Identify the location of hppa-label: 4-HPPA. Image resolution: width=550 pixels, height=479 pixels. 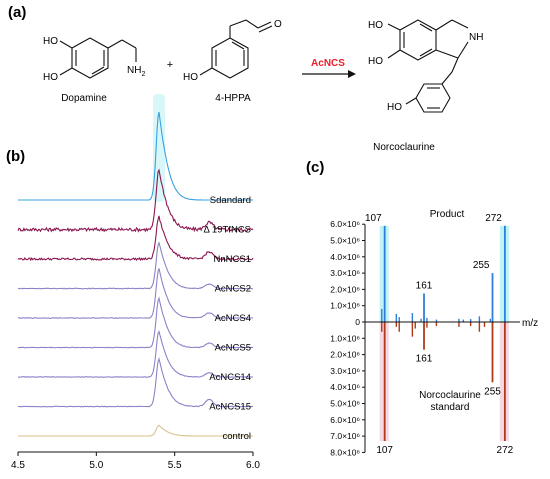
(233, 98).